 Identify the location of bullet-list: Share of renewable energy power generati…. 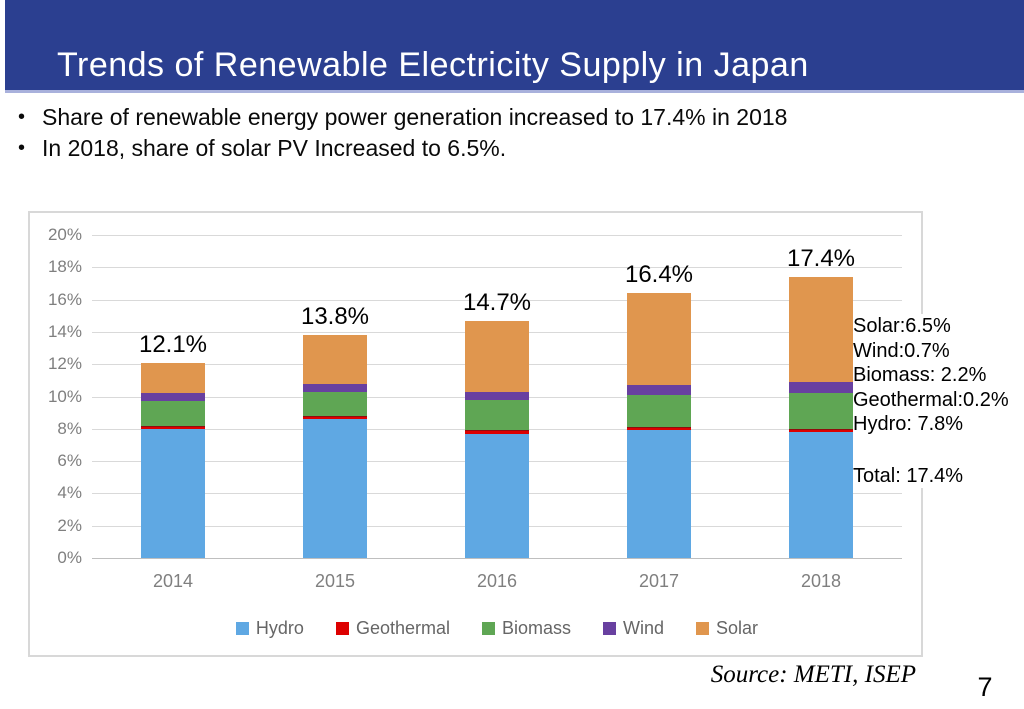
(512, 133).